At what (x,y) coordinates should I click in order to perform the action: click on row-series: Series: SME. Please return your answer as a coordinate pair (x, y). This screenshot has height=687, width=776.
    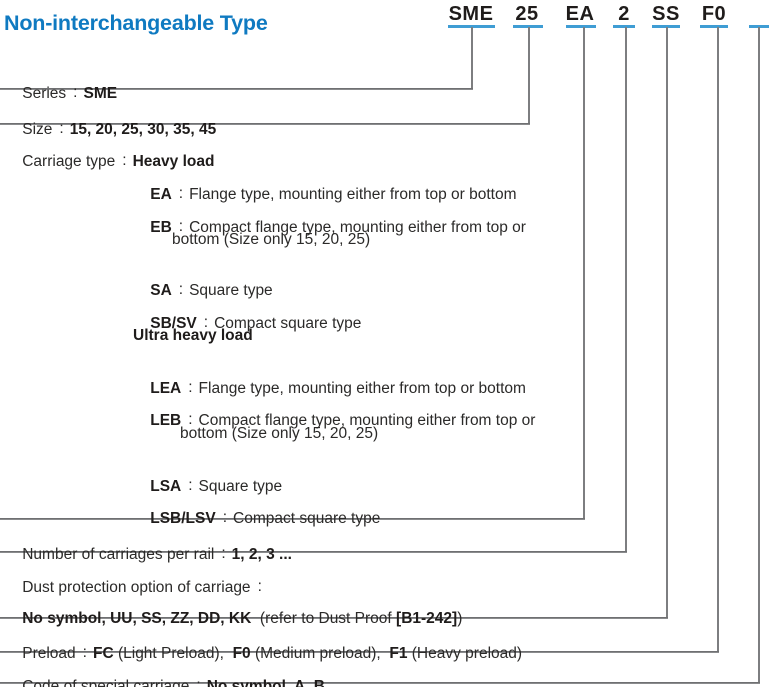
    Looking at the image, I should click on (61, 94).